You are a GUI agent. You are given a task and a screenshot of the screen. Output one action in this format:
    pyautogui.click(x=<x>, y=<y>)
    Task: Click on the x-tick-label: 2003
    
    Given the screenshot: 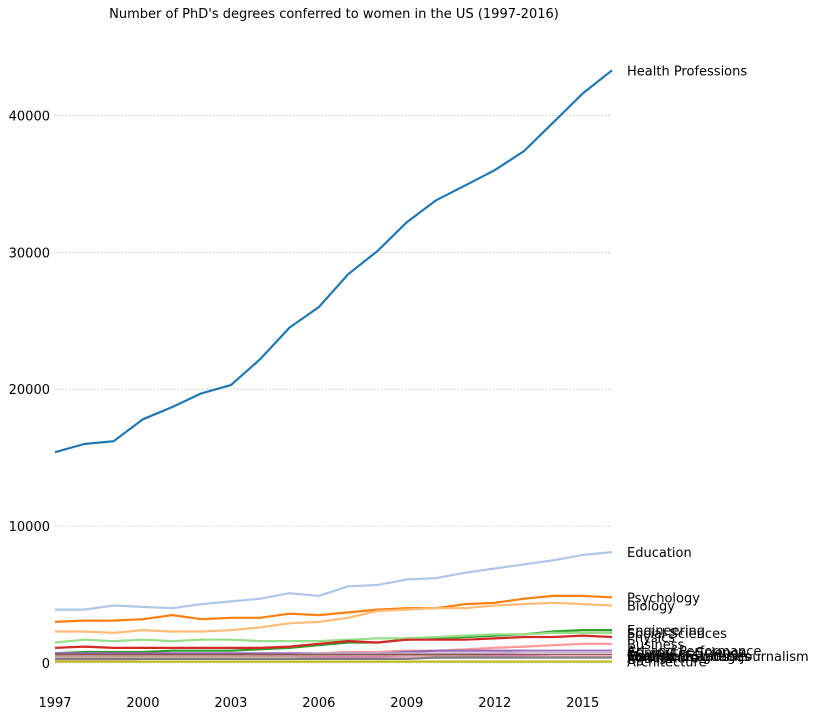 What is the action you would take?
    pyautogui.click(x=230, y=703)
    